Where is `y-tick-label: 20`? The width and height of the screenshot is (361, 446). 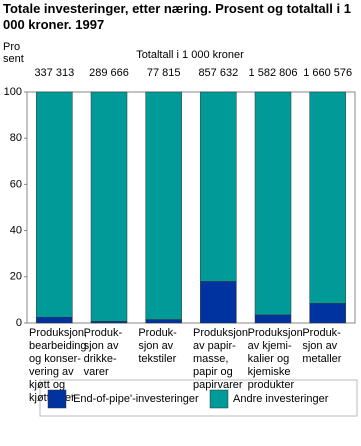
y-tick-label: 20 is located at coordinates (16, 277).